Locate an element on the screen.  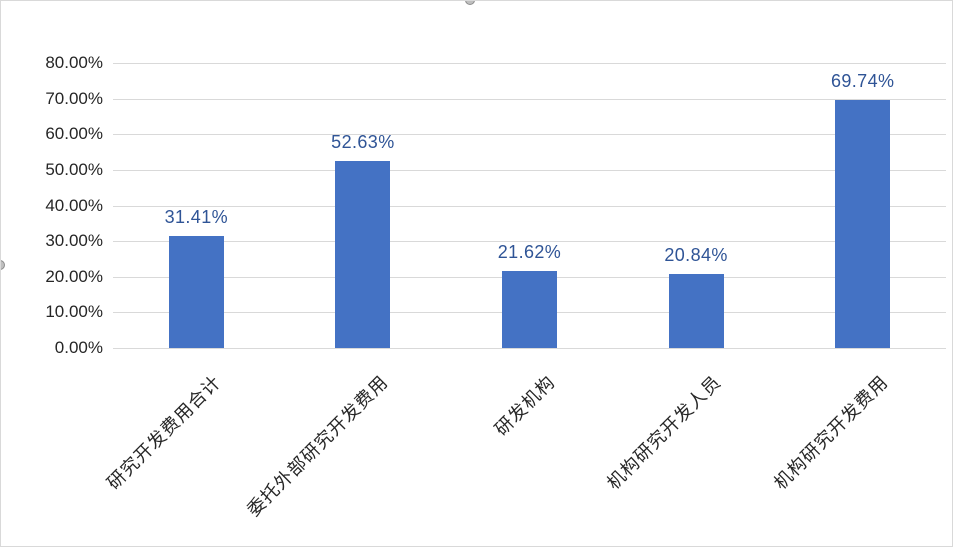
data-label-1: 31.41% is located at coordinates (196, 217).